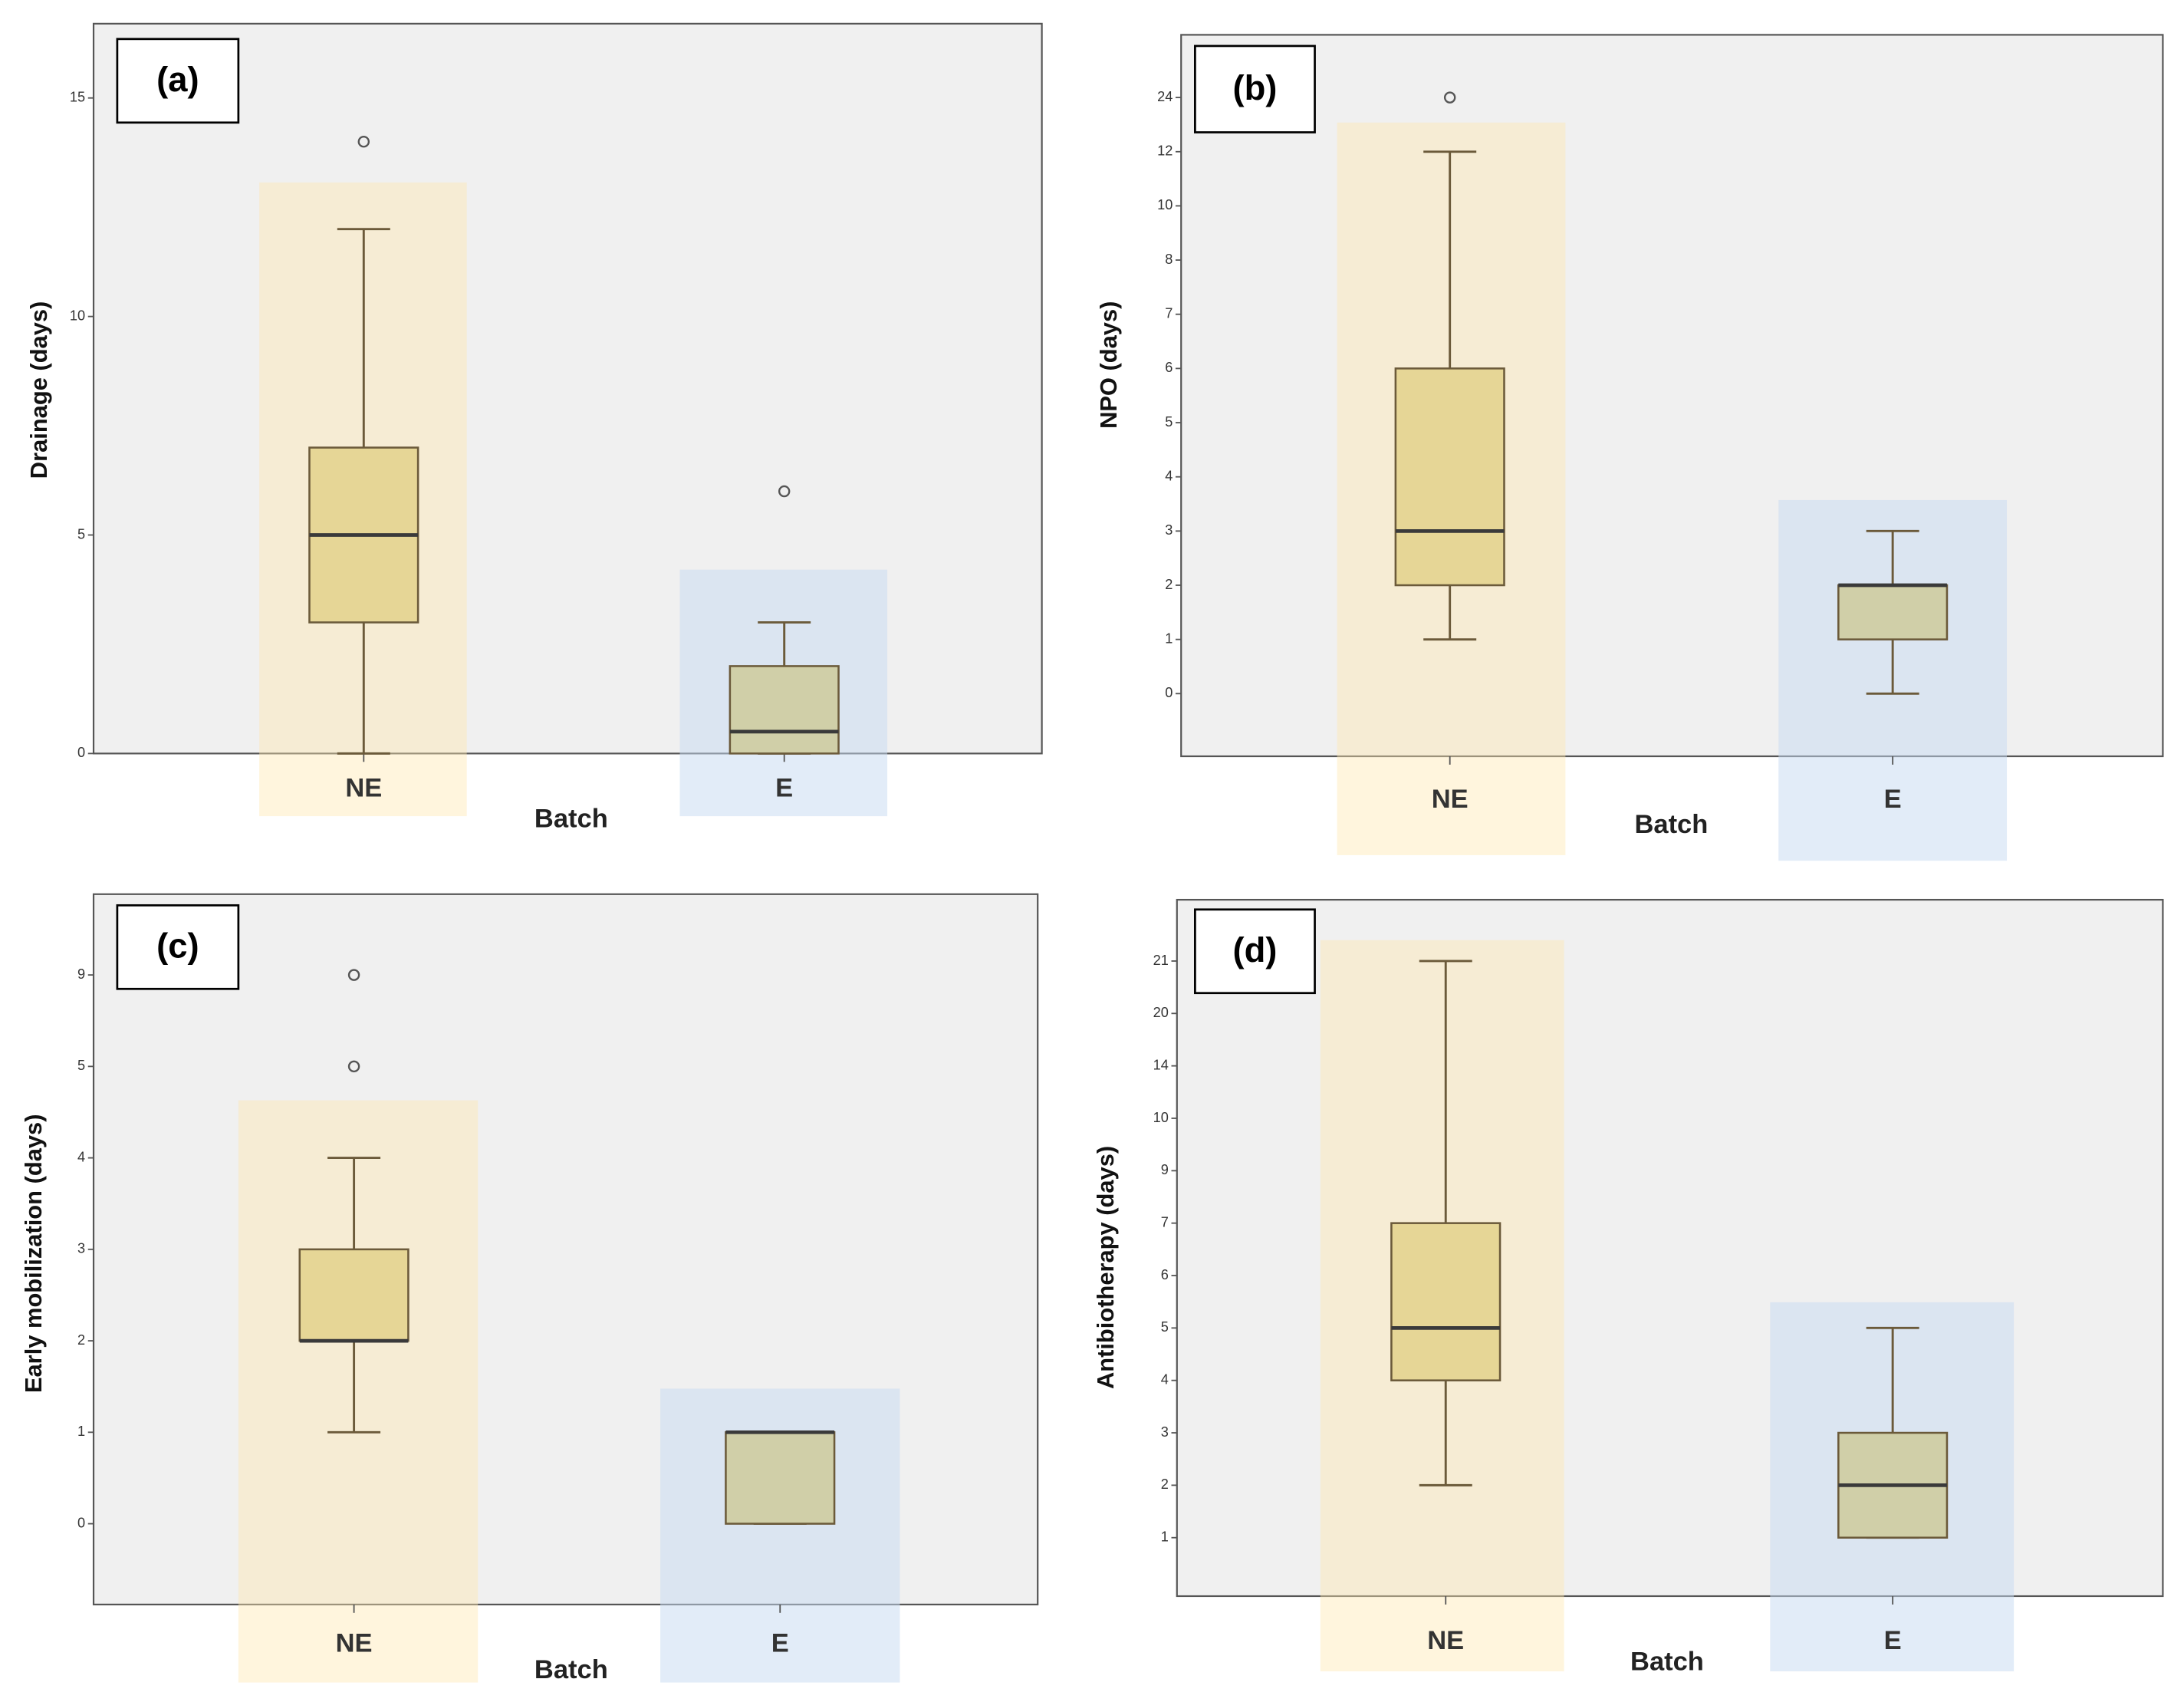 This screenshot has width=2184, height=1702. What do you see at coordinates (77, 97) in the screenshot?
I see `y-tick-label: 15` at bounding box center [77, 97].